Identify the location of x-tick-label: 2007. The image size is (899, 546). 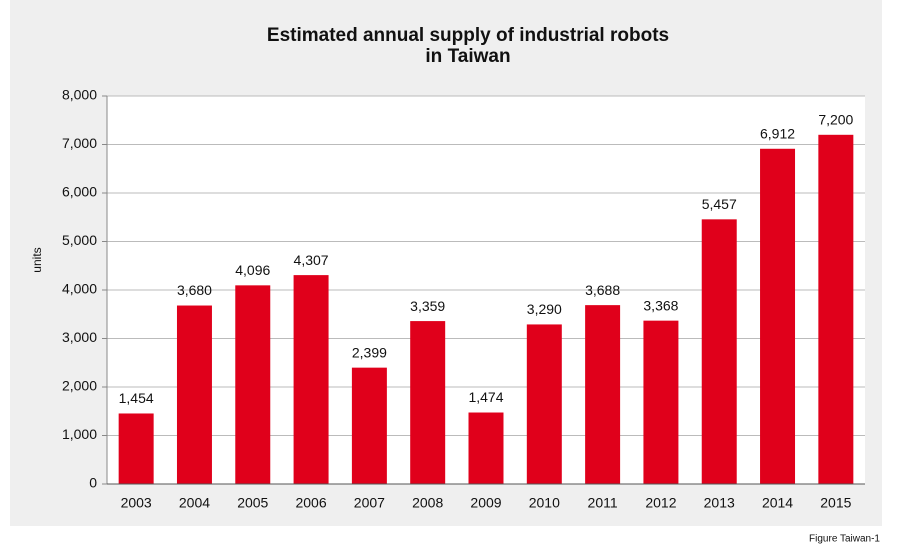
(369, 503).